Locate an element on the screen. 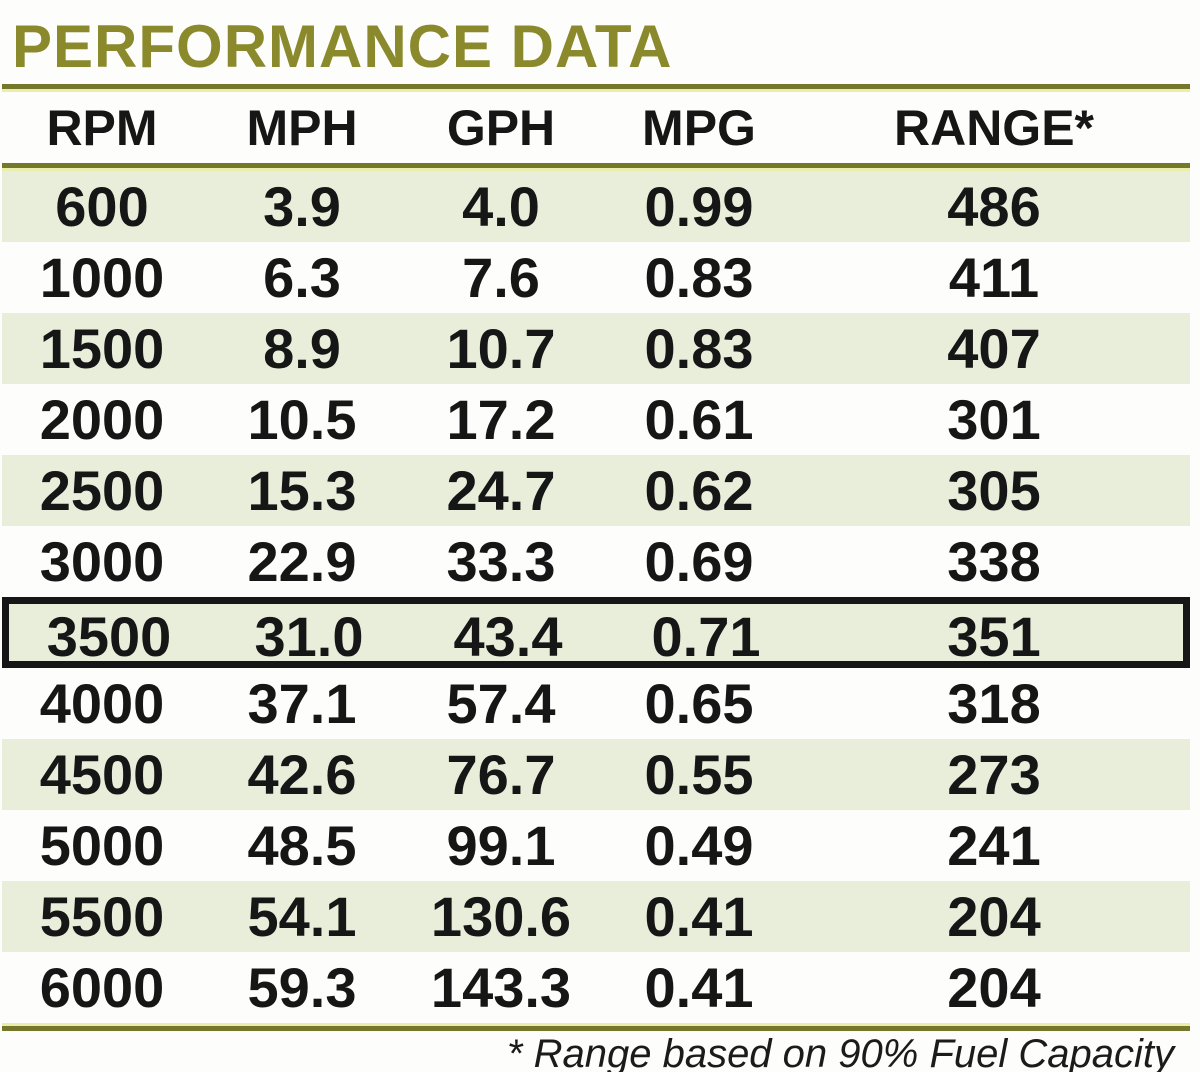  cell-gph: 130.6 is located at coordinates (501, 916).